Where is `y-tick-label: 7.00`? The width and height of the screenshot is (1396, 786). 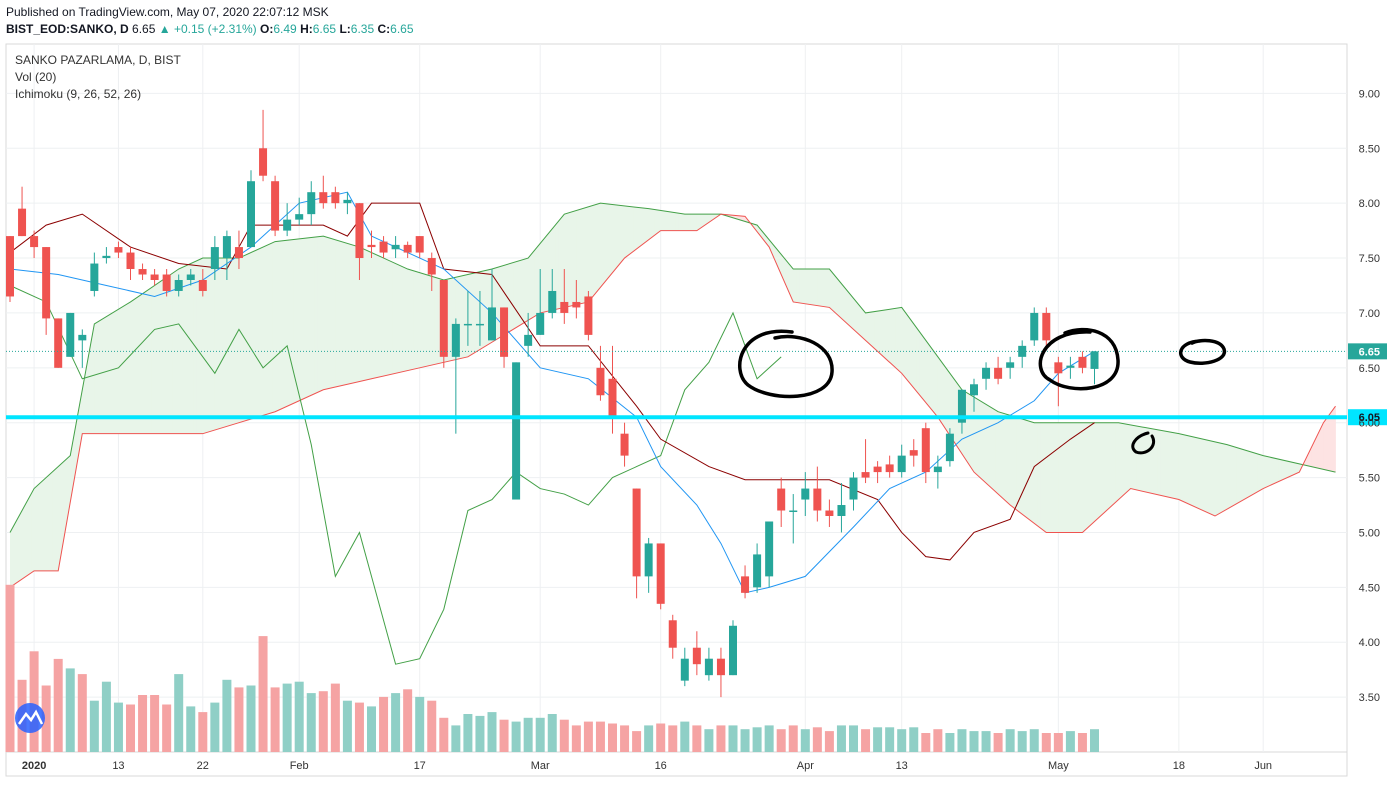
y-tick-label: 7.00 is located at coordinates (1369, 314).